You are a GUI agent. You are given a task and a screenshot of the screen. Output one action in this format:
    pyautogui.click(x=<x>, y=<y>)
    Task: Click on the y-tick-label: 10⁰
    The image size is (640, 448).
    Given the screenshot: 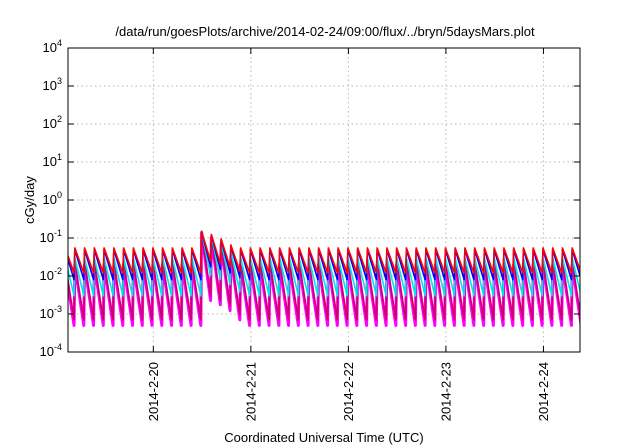 What is the action you would take?
    pyautogui.click(x=52, y=198)
    